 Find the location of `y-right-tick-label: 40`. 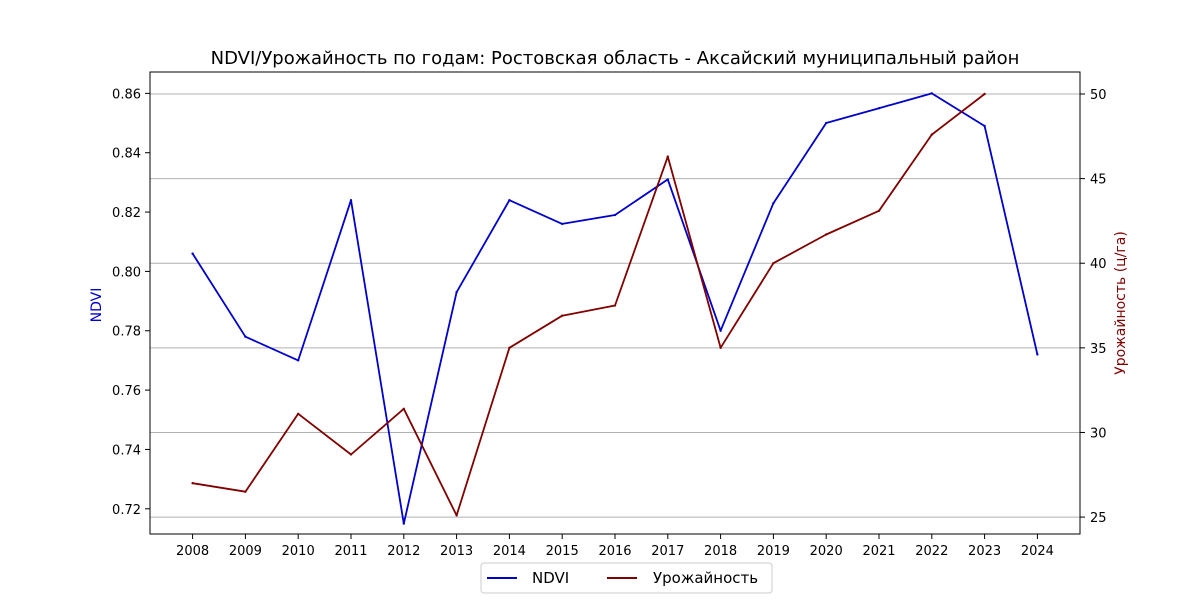

y-right-tick-label: 40 is located at coordinates (1098, 264).